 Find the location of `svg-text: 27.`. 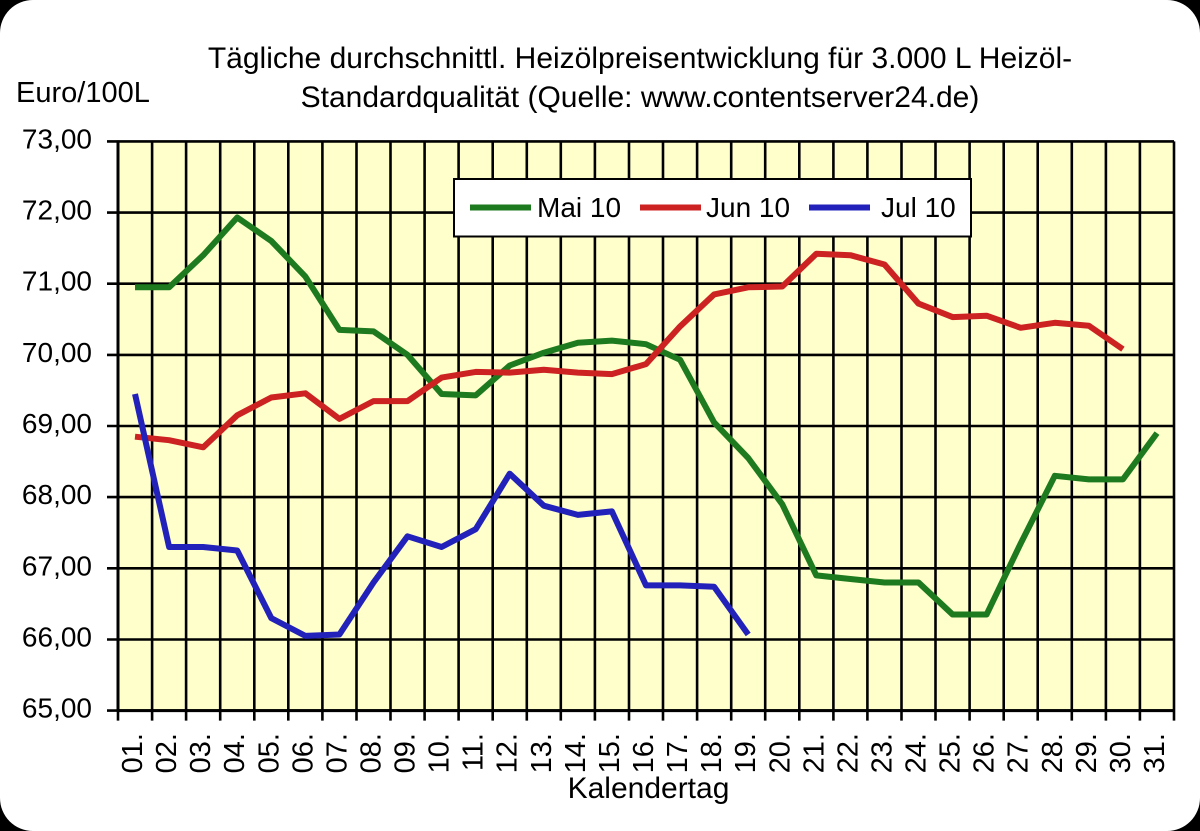

svg-text: 27. is located at coordinates (1019, 753).